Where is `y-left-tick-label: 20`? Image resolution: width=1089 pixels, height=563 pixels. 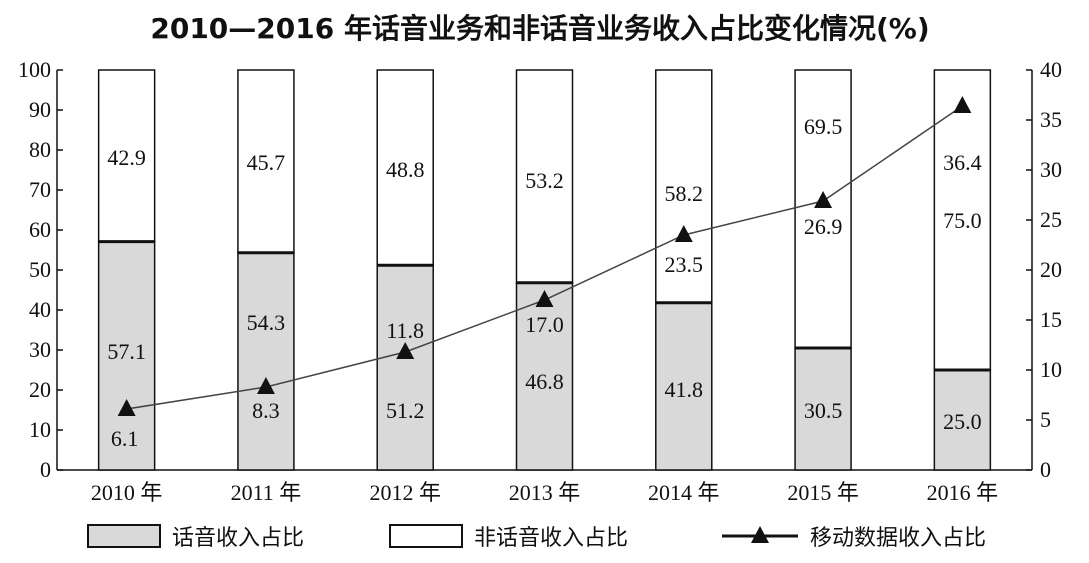 y-left-tick-label: 20 is located at coordinates (40, 389).